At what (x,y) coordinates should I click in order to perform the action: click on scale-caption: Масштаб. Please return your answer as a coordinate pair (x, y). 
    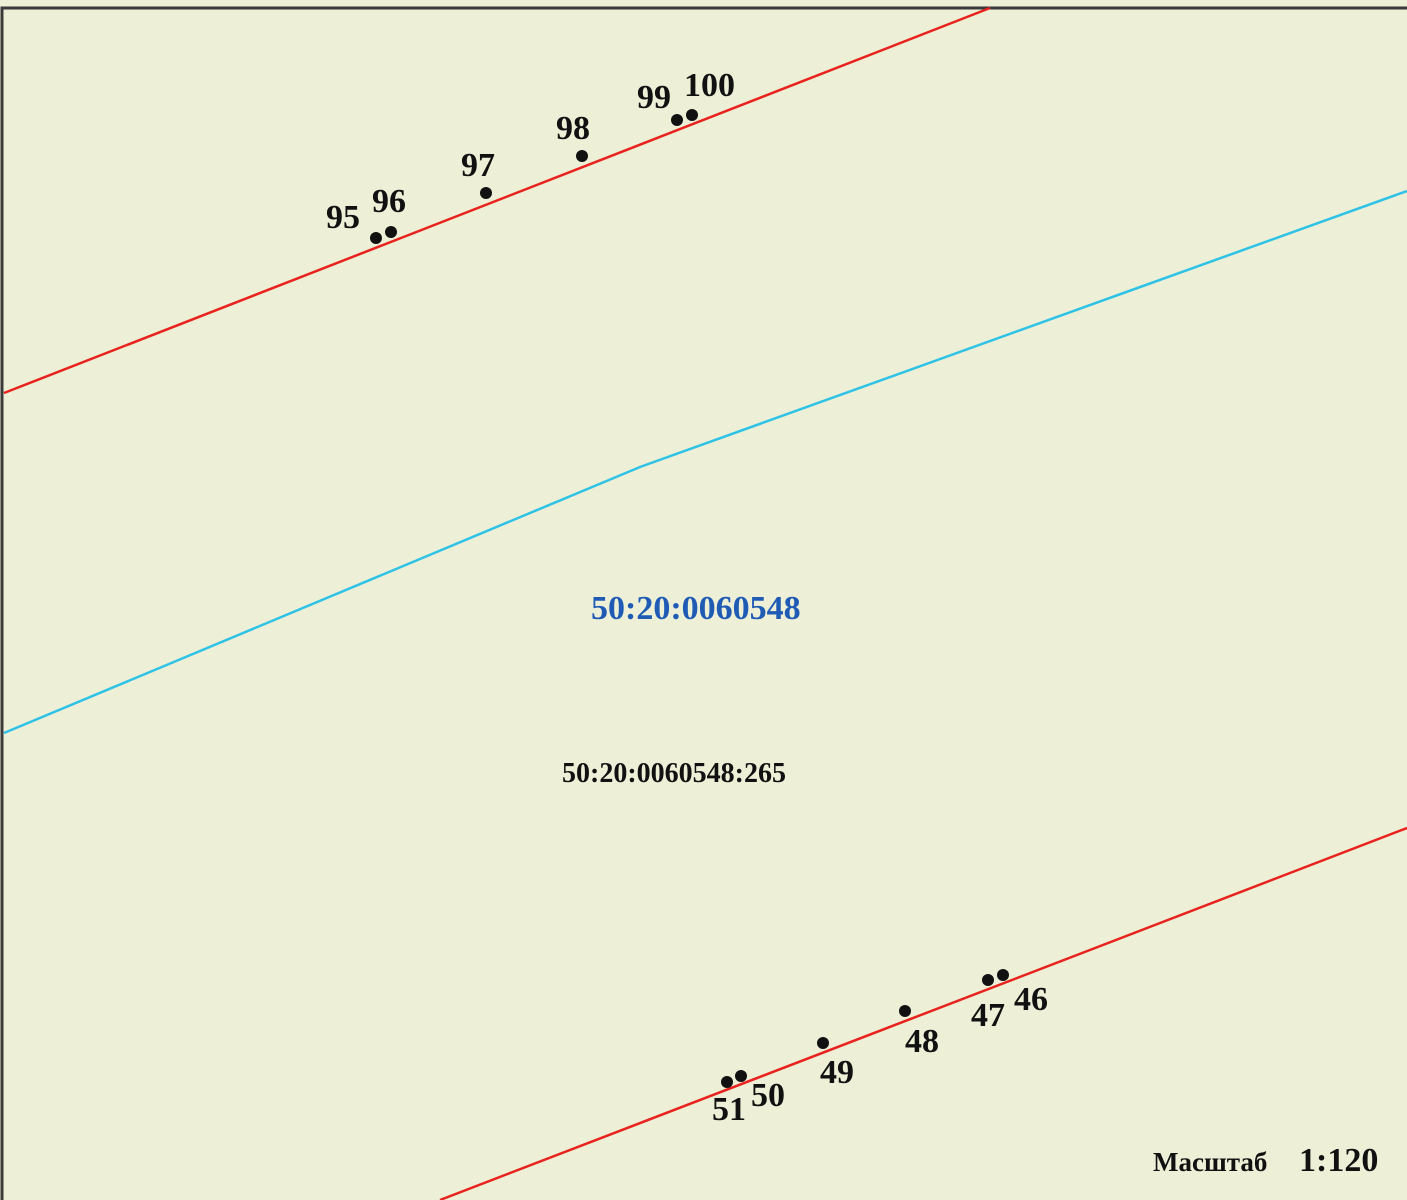
    Looking at the image, I should click on (1210, 1162).